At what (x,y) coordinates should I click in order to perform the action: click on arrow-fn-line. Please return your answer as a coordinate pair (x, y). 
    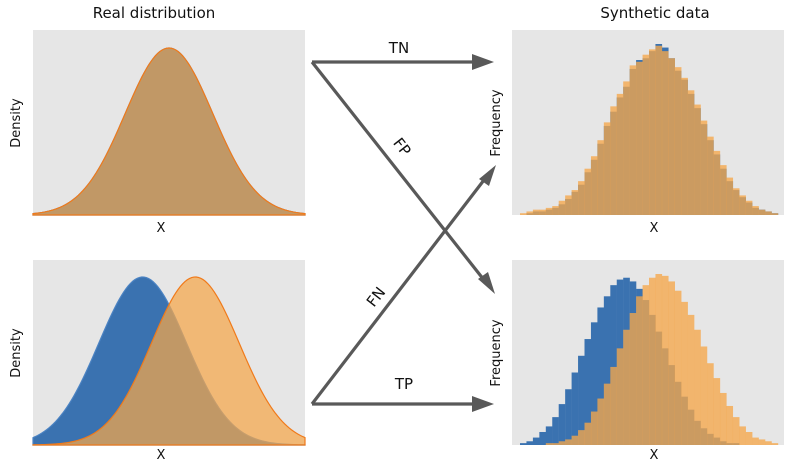
    Looking at the image, I should click on (398, 292).